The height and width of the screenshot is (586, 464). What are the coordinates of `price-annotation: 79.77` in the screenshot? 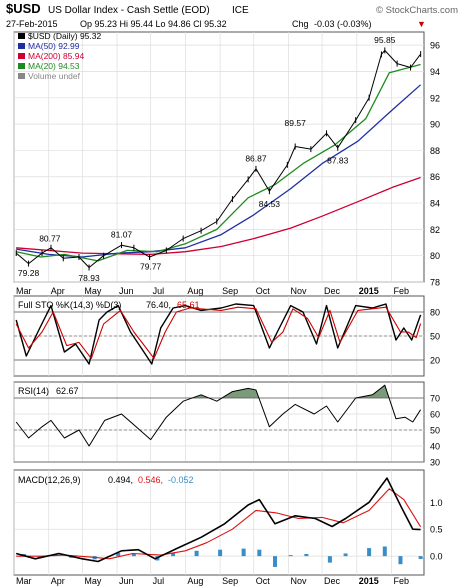 It's located at (151, 267).